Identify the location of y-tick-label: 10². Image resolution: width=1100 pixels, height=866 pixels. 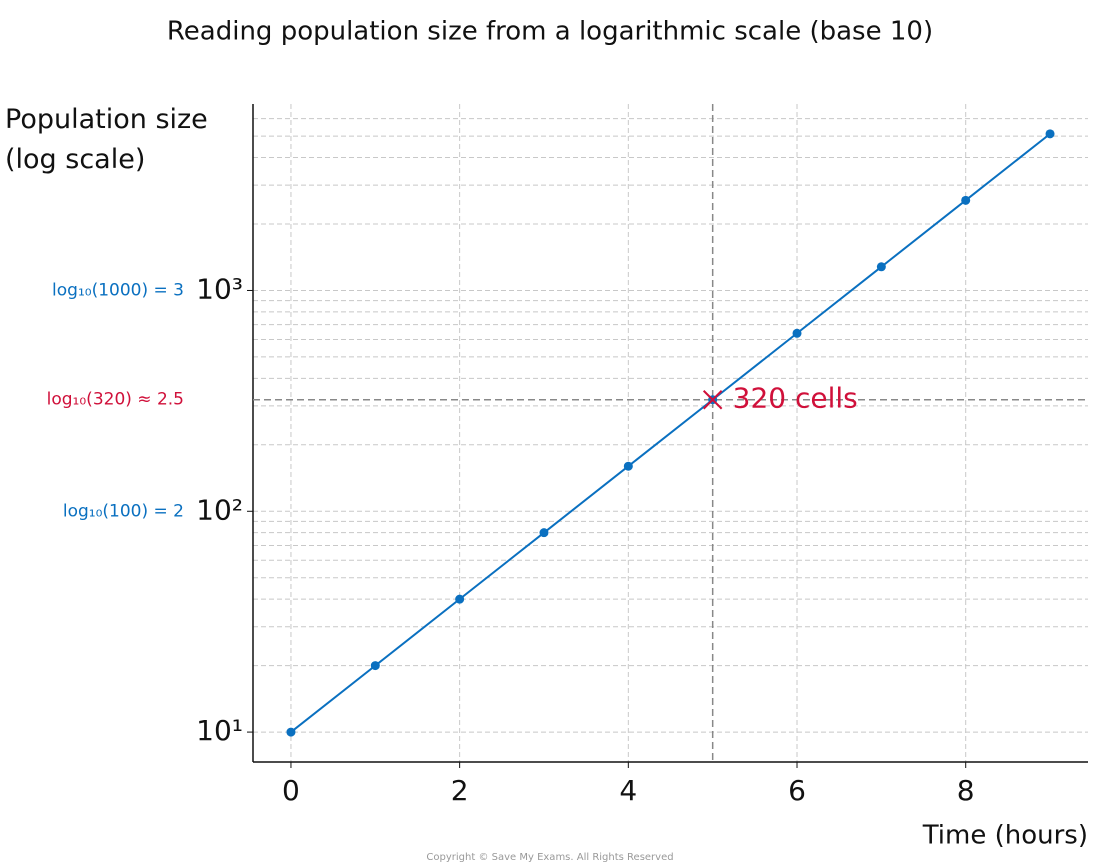
(219, 509).